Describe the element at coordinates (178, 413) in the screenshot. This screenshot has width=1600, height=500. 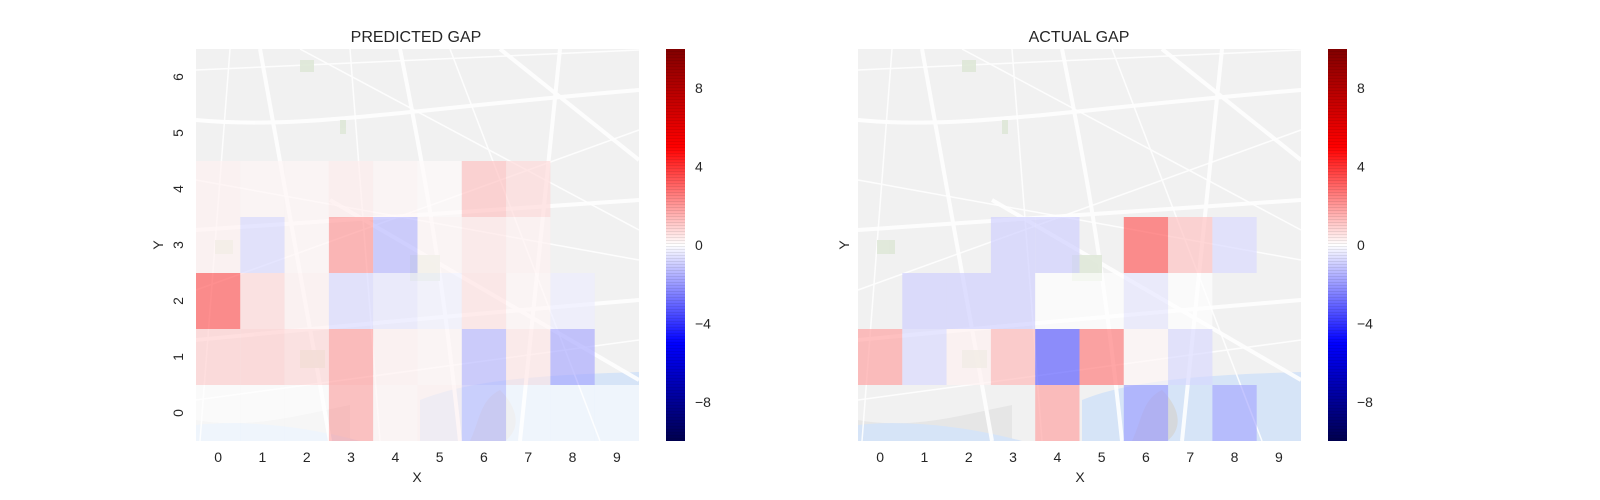
I see `y-tick-label: 0` at that location.